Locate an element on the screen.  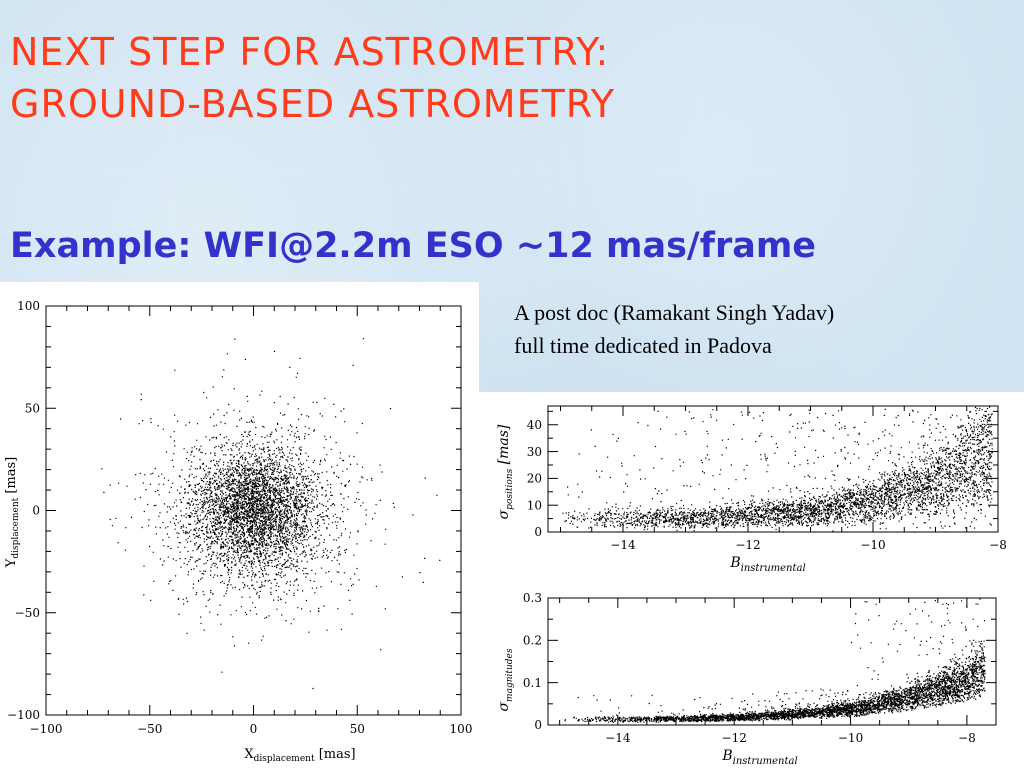
displacement-y-tick-label: −100 is located at coordinates (23, 715).